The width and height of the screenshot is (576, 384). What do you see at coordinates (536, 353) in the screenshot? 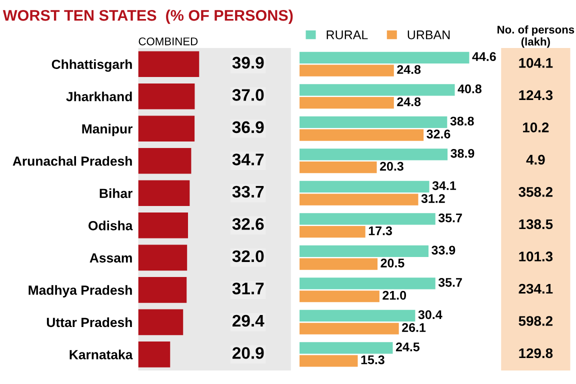
I see `text: 129.8` at bounding box center [536, 353].